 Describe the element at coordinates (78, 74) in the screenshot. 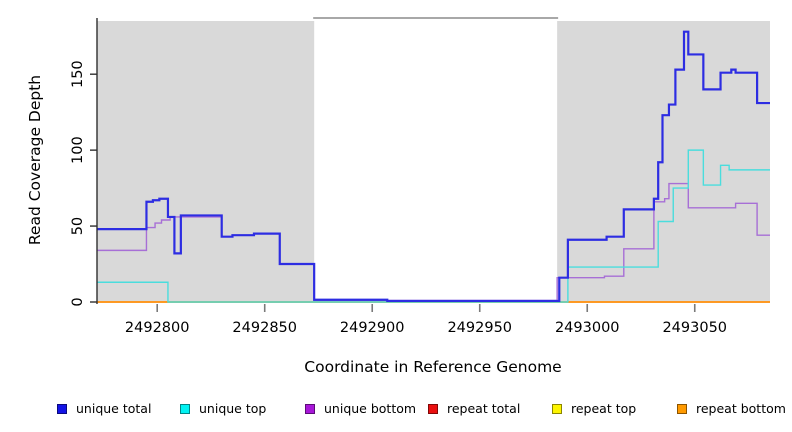

I see `y-tick-label: 150` at that location.